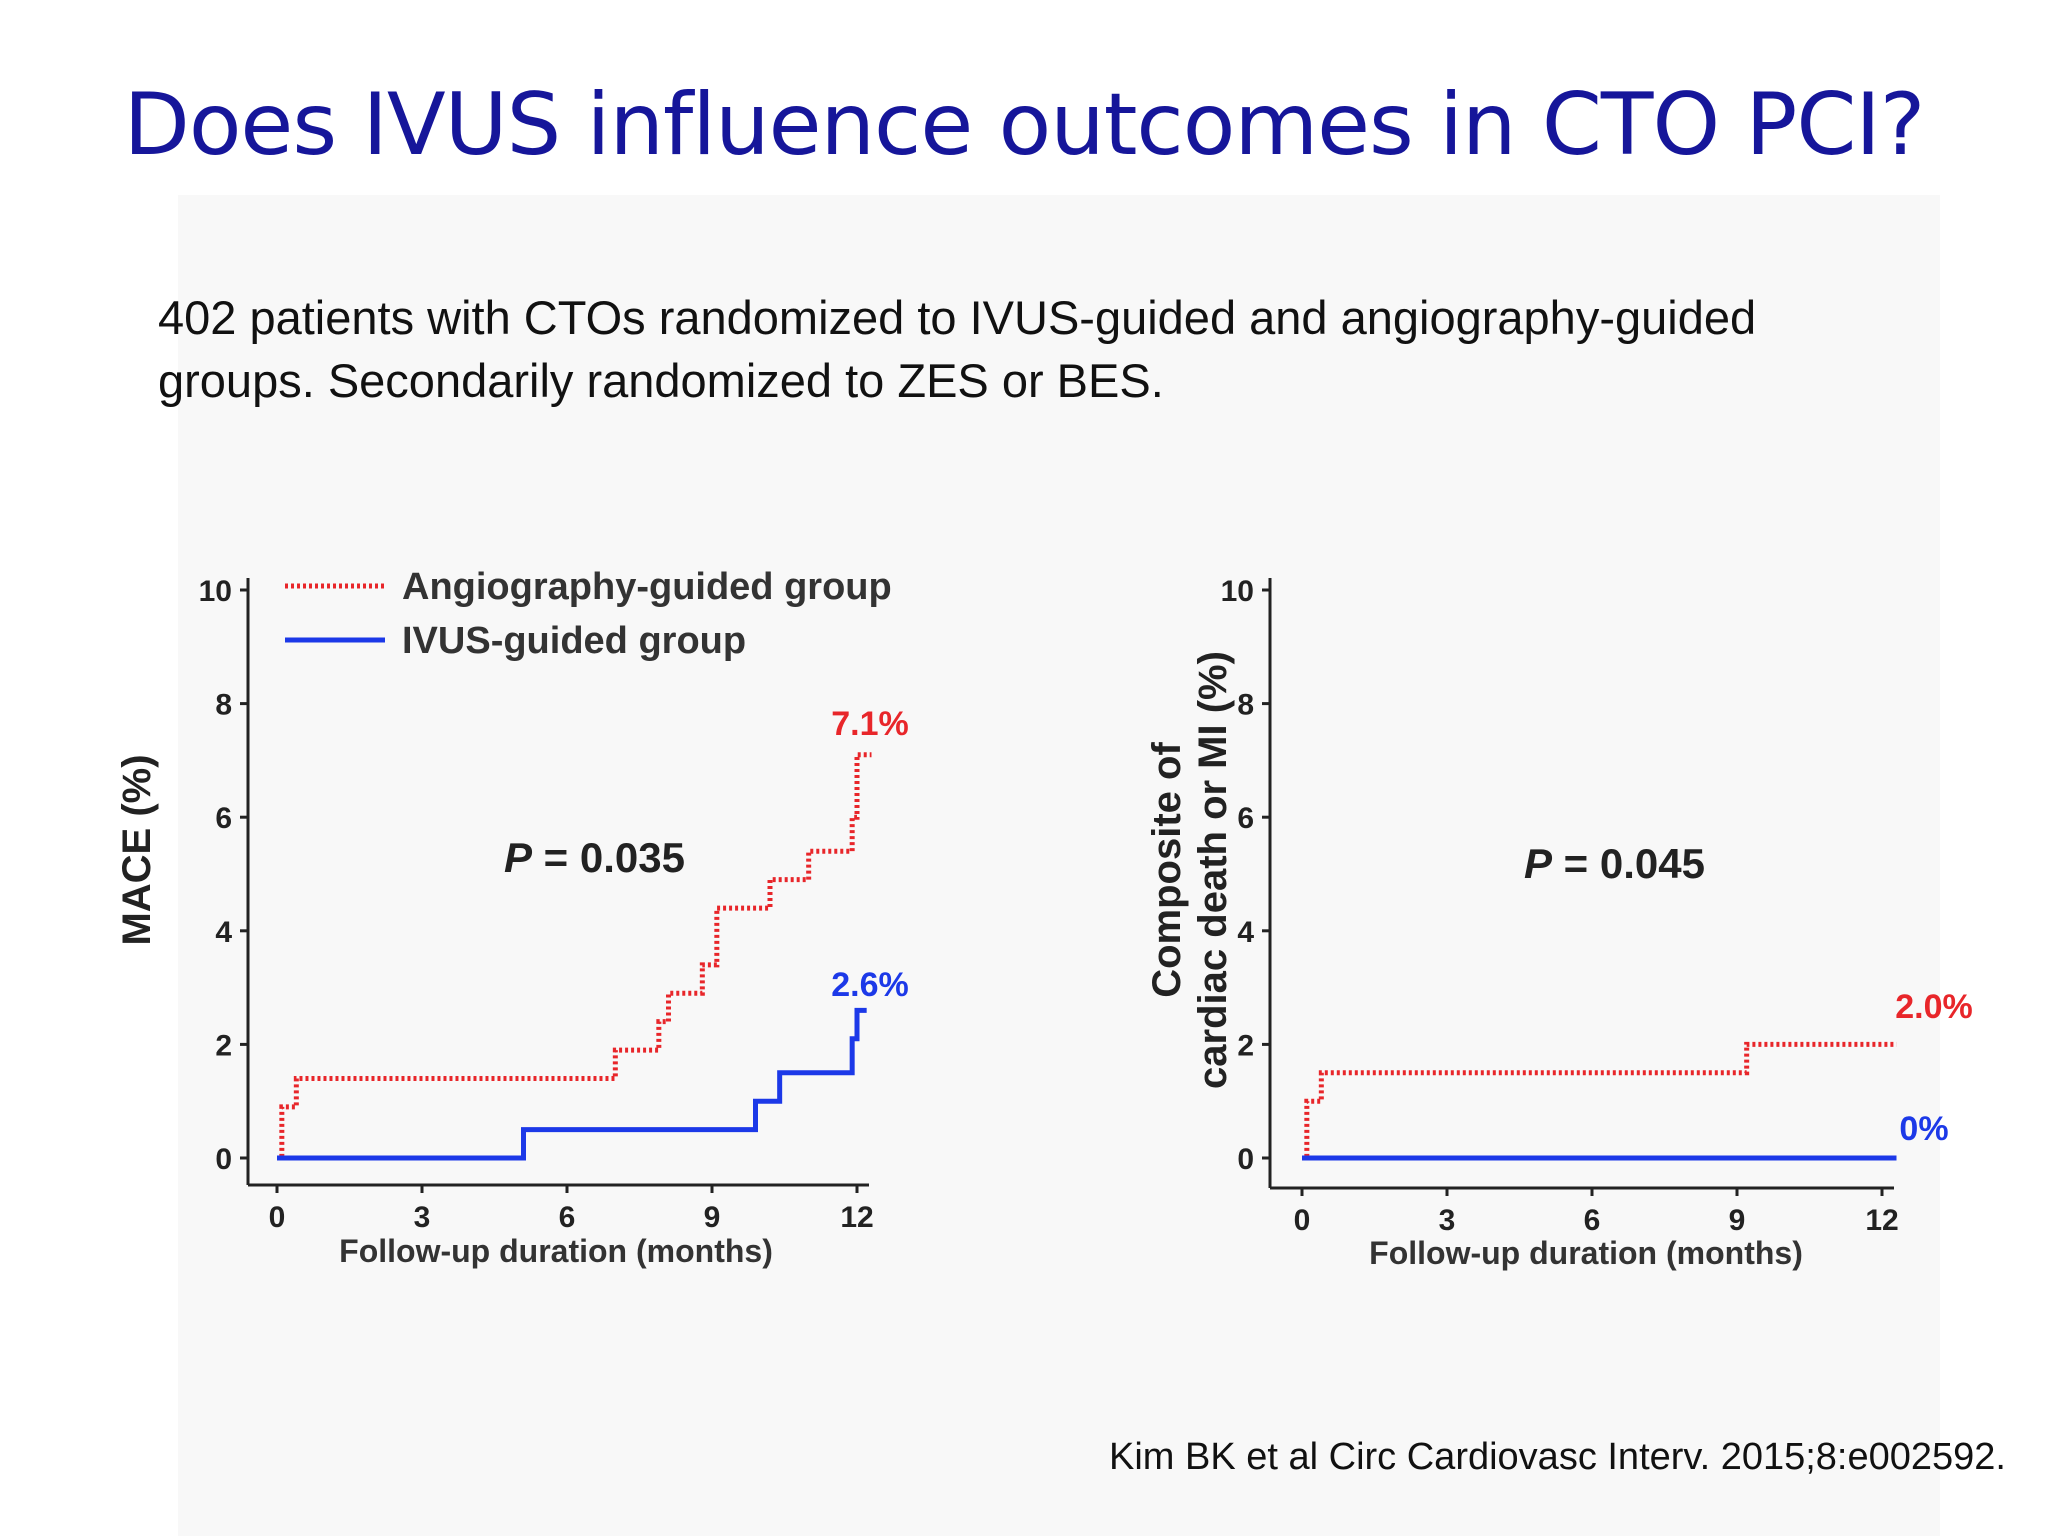 Image resolution: width=2048 pixels, height=1536 pixels. What do you see at coordinates (574, 641) in the screenshot?
I see `legend-label-ivus: IVUS-guided group` at bounding box center [574, 641].